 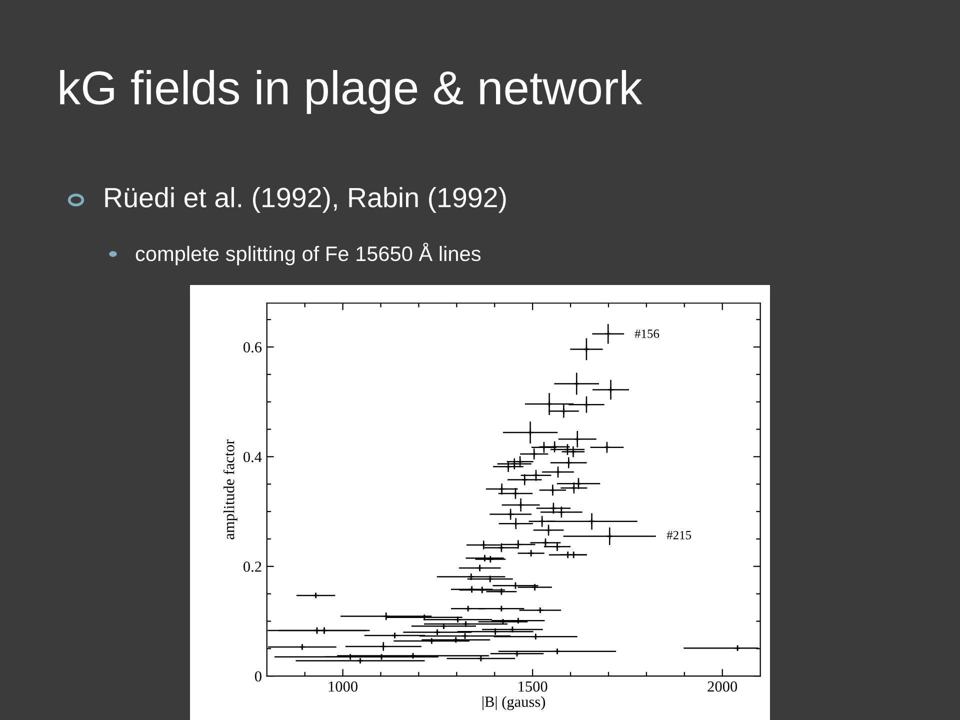 I want to click on x-tick-label: 2000, so click(x=723, y=686).